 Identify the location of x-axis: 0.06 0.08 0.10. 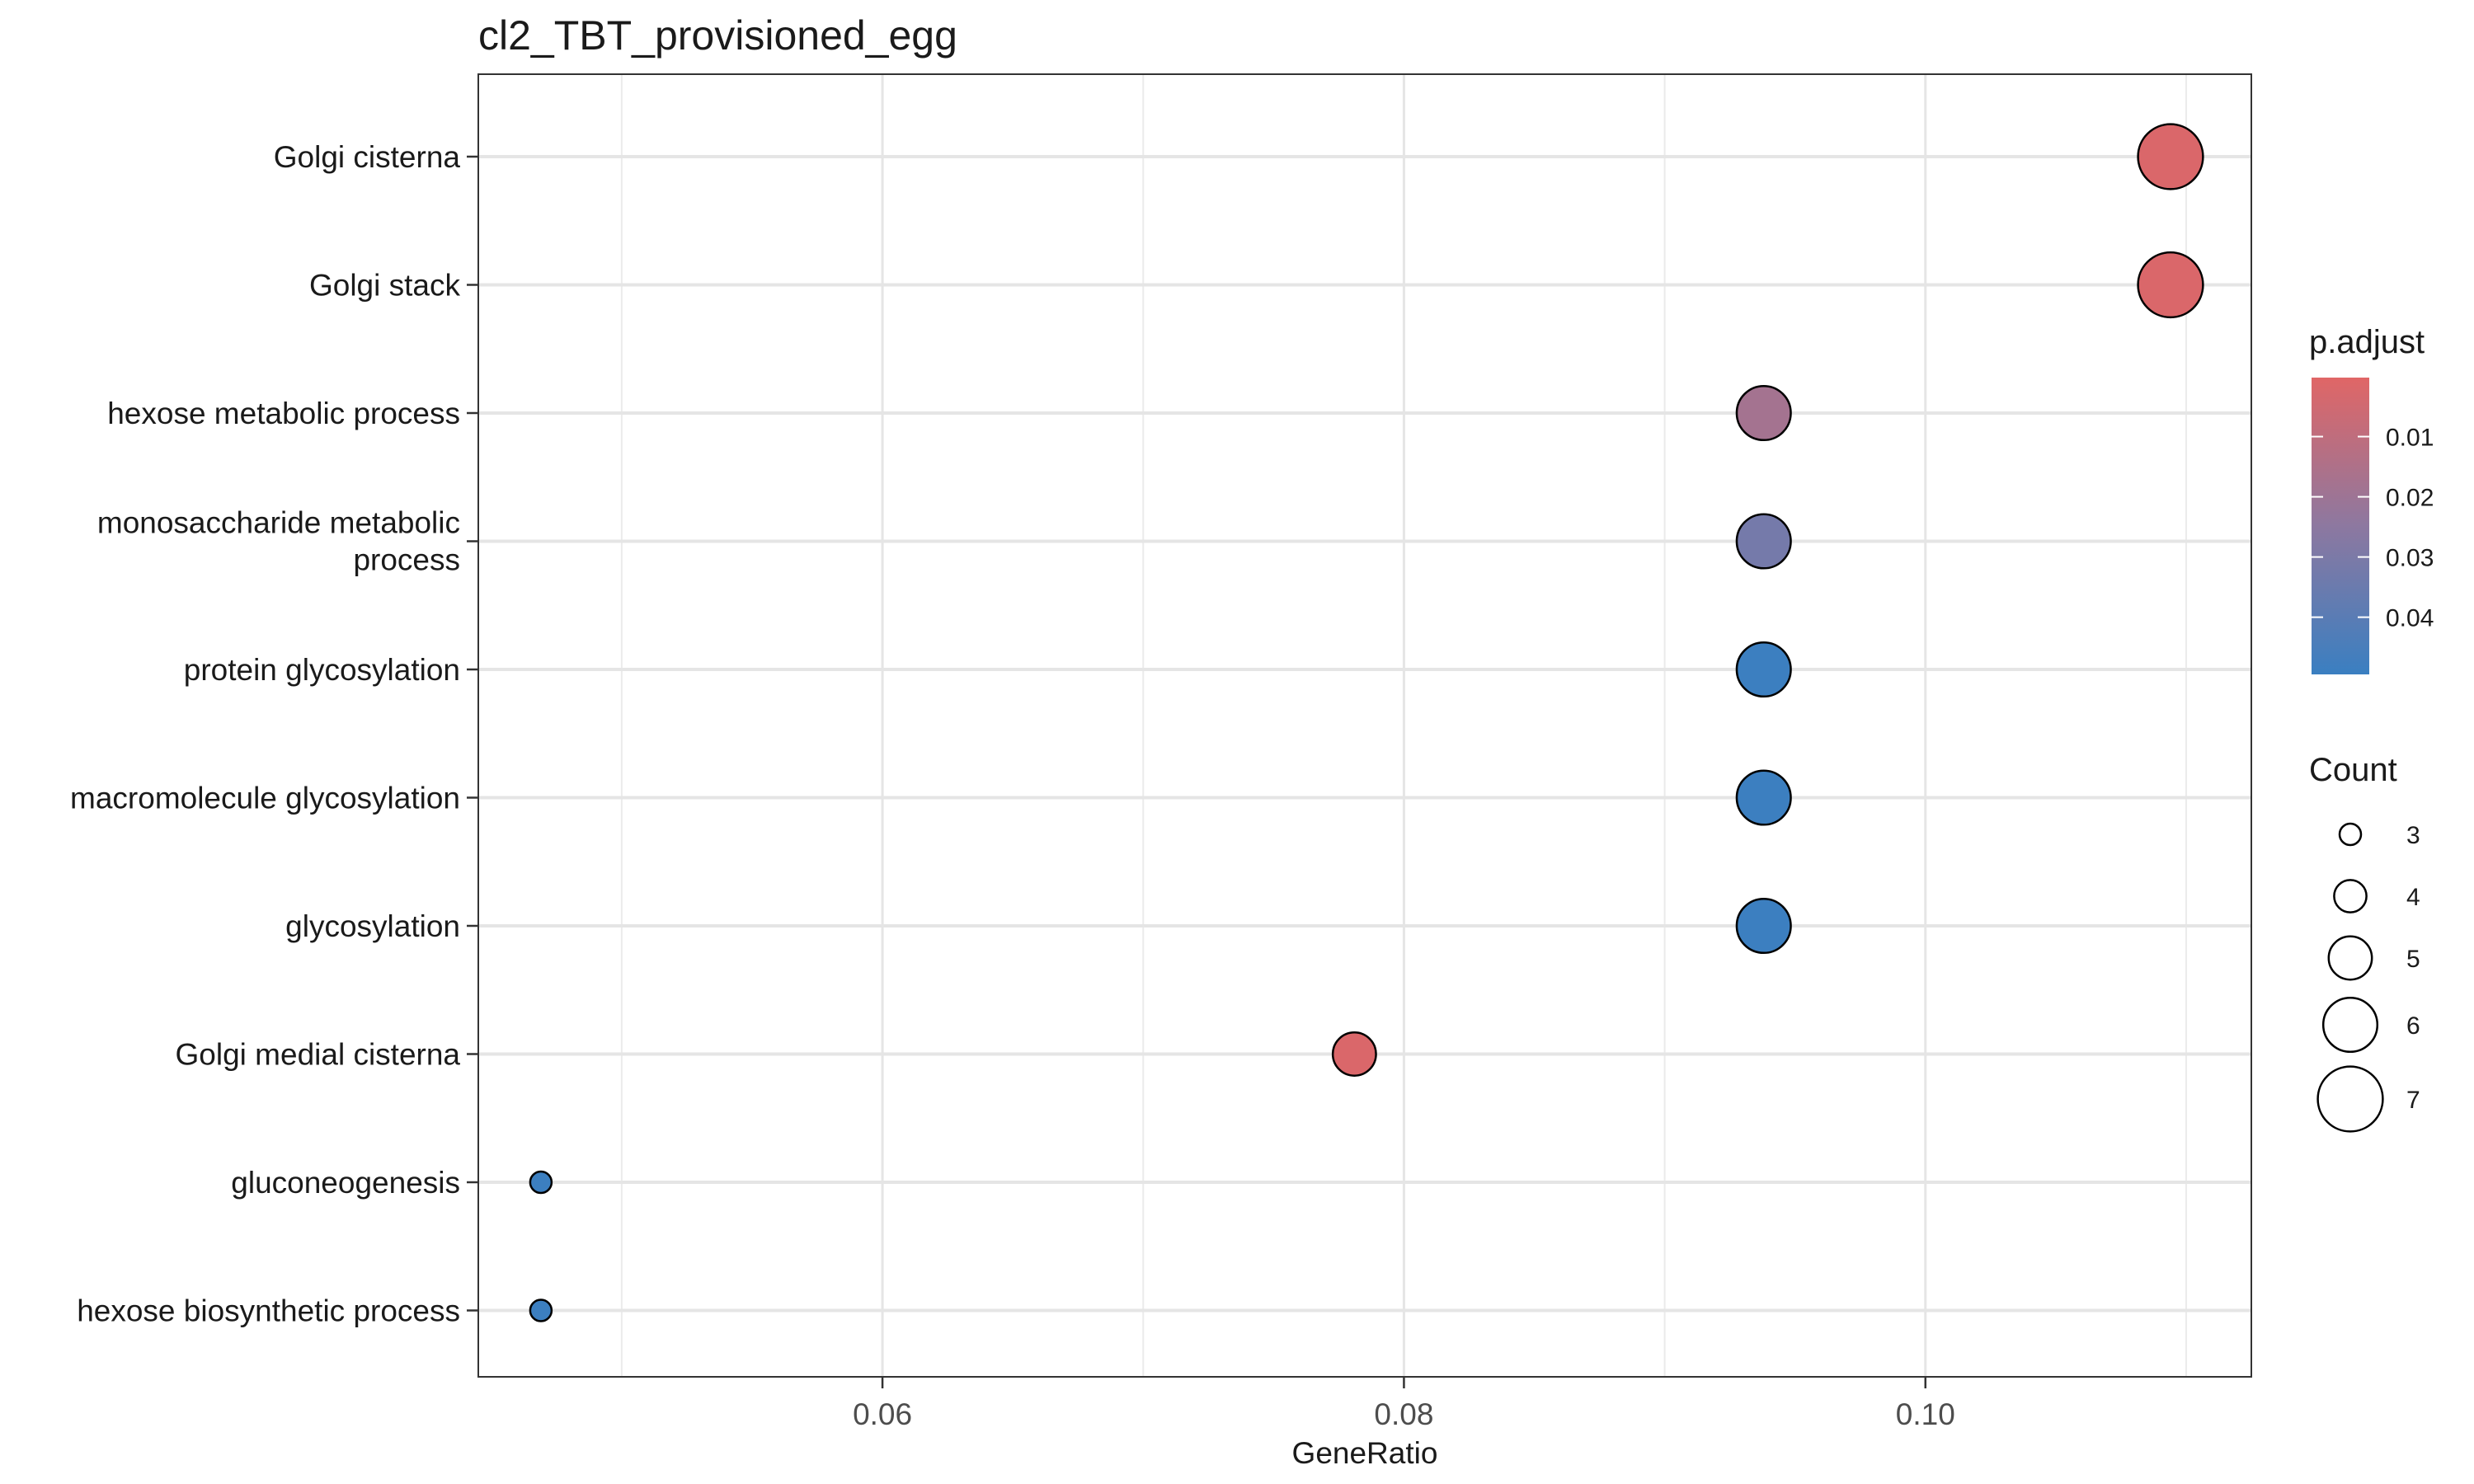
(1404, 1404).